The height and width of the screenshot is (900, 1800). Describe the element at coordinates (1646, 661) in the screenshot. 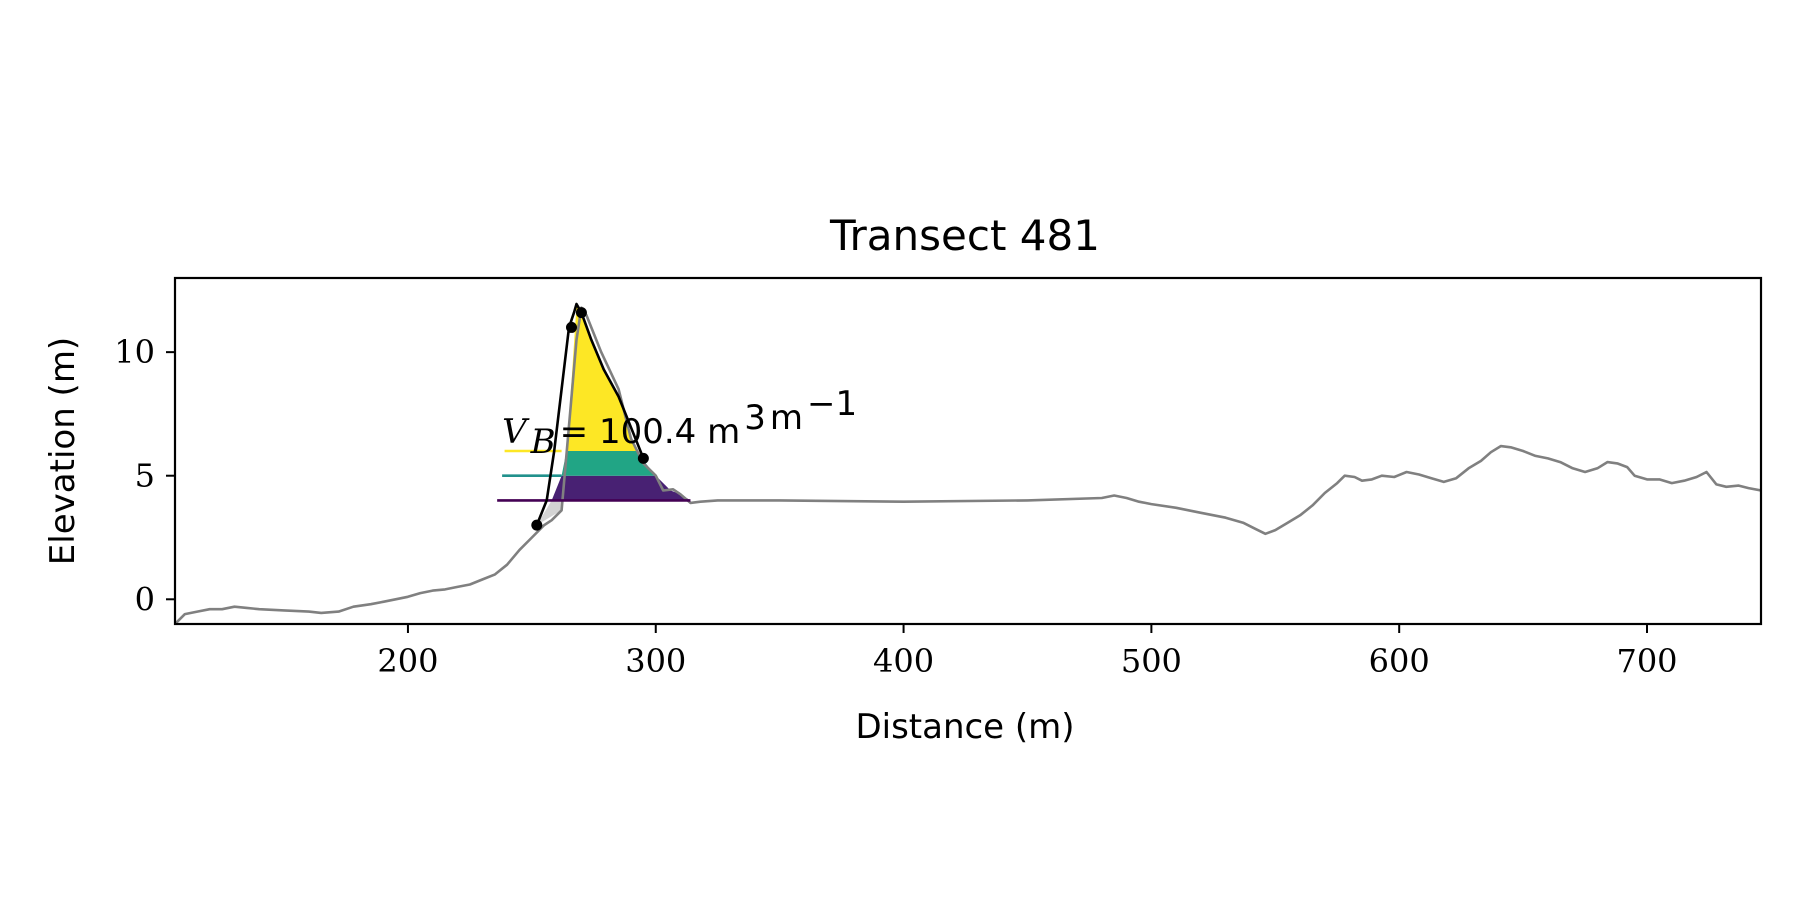

I see `x-tick-label-700: 700` at that location.